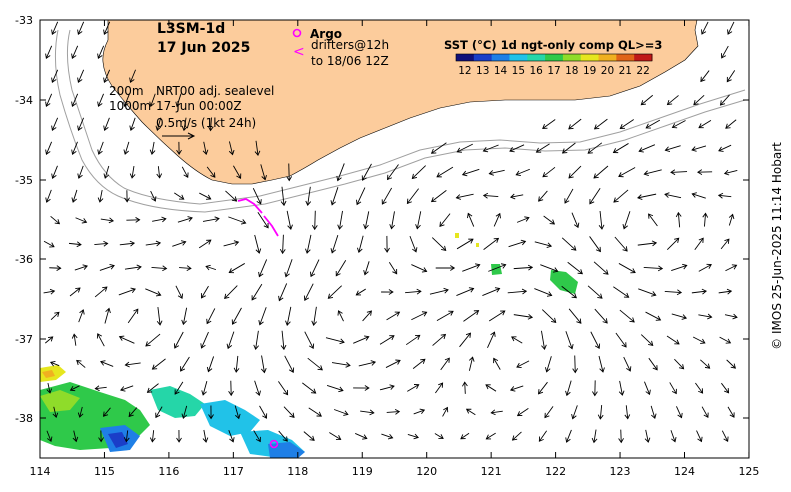 This screenshot has width=791, height=492. I want to click on colorbar-tick-label: 20, so click(607, 71).